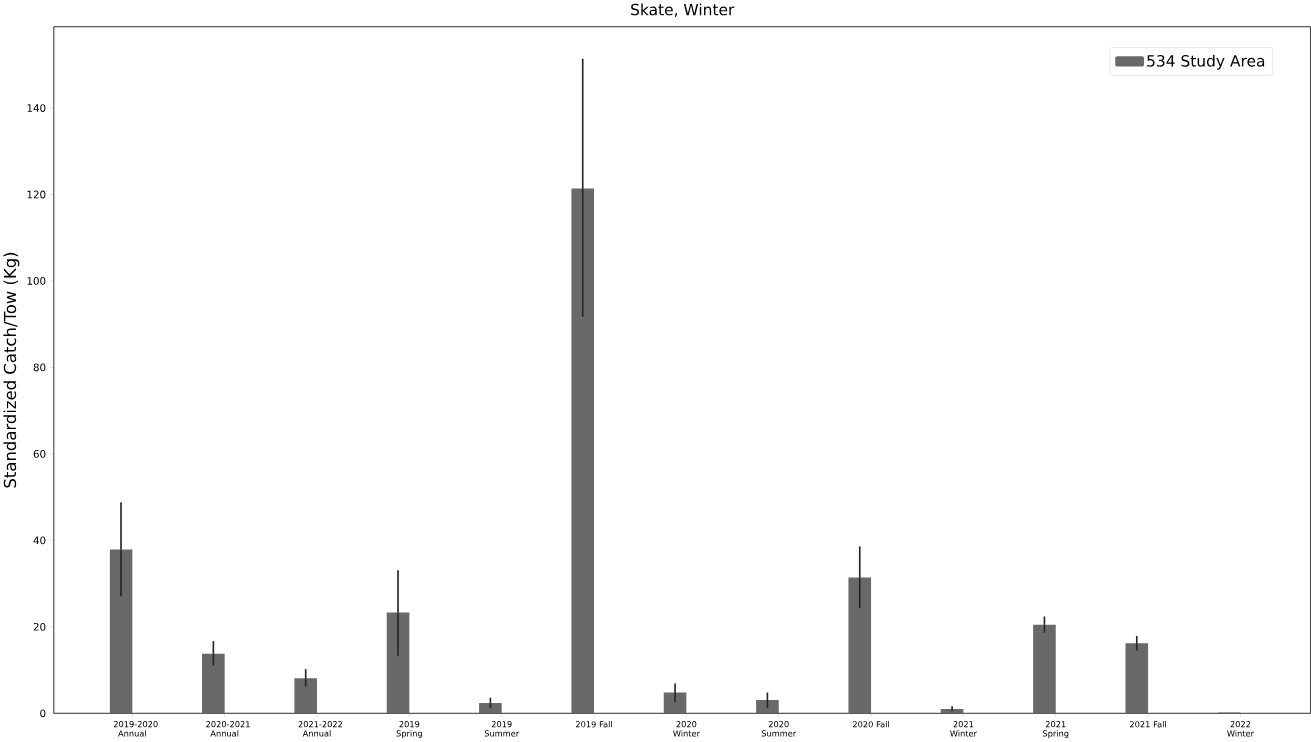 This screenshot has width=1311, height=742. Describe the element at coordinates (686, 729) in the screenshot. I see `x-tick-label: 2020 Winter` at that location.